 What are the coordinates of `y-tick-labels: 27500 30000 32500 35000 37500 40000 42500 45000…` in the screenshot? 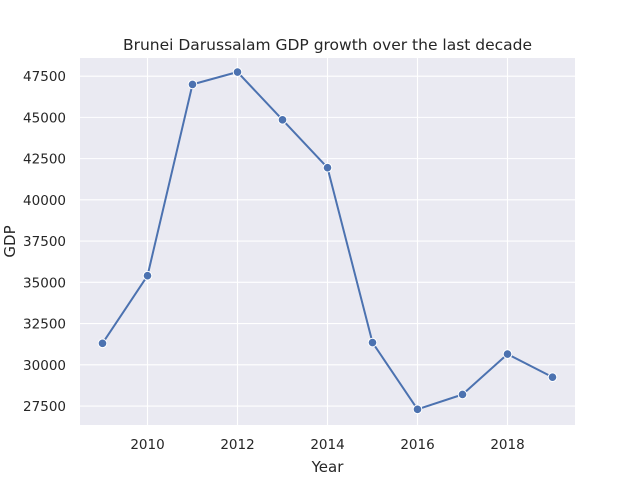 It's located at (44, 242).